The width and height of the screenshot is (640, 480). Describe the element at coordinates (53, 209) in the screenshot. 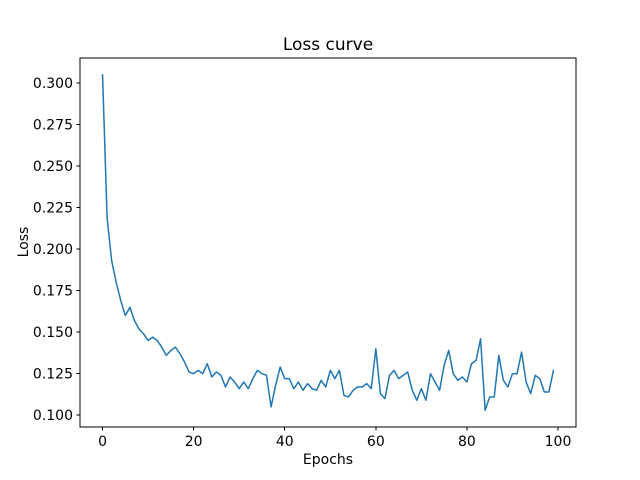

I see `y-tick-label: 0.225` at that location.